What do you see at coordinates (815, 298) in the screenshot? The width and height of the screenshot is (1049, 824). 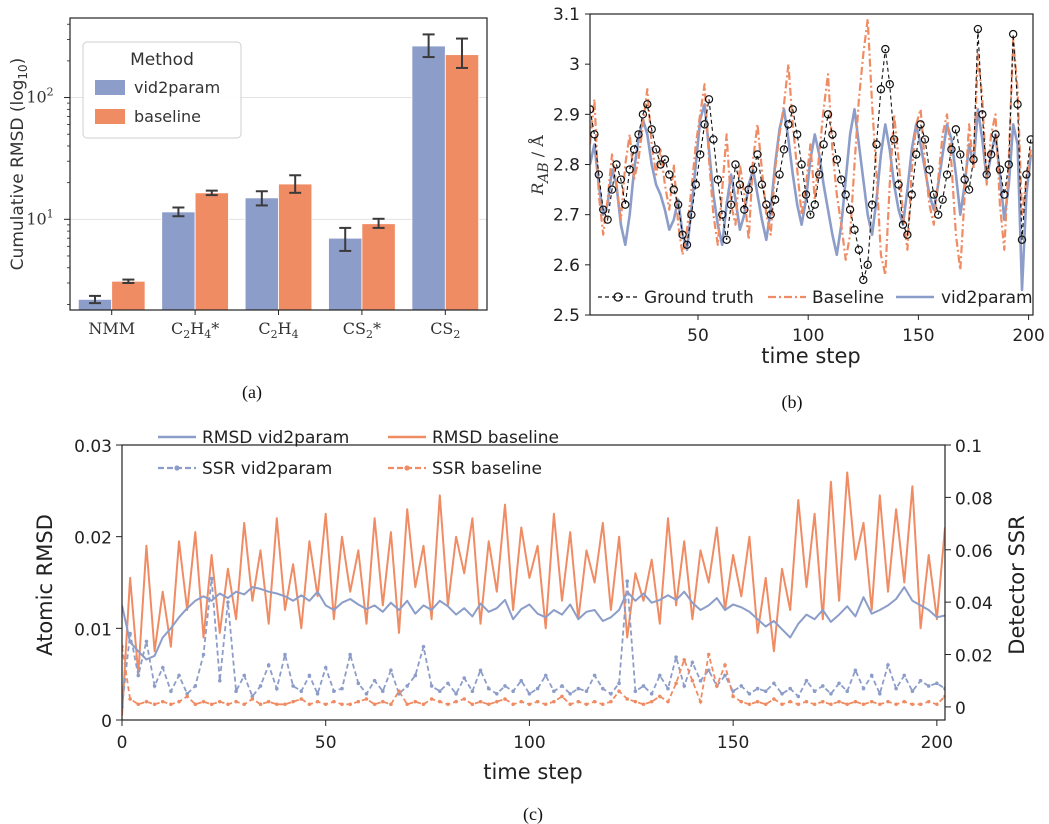 I see `panel-b-legend: Ground truth Baseline vid2param` at bounding box center [815, 298].